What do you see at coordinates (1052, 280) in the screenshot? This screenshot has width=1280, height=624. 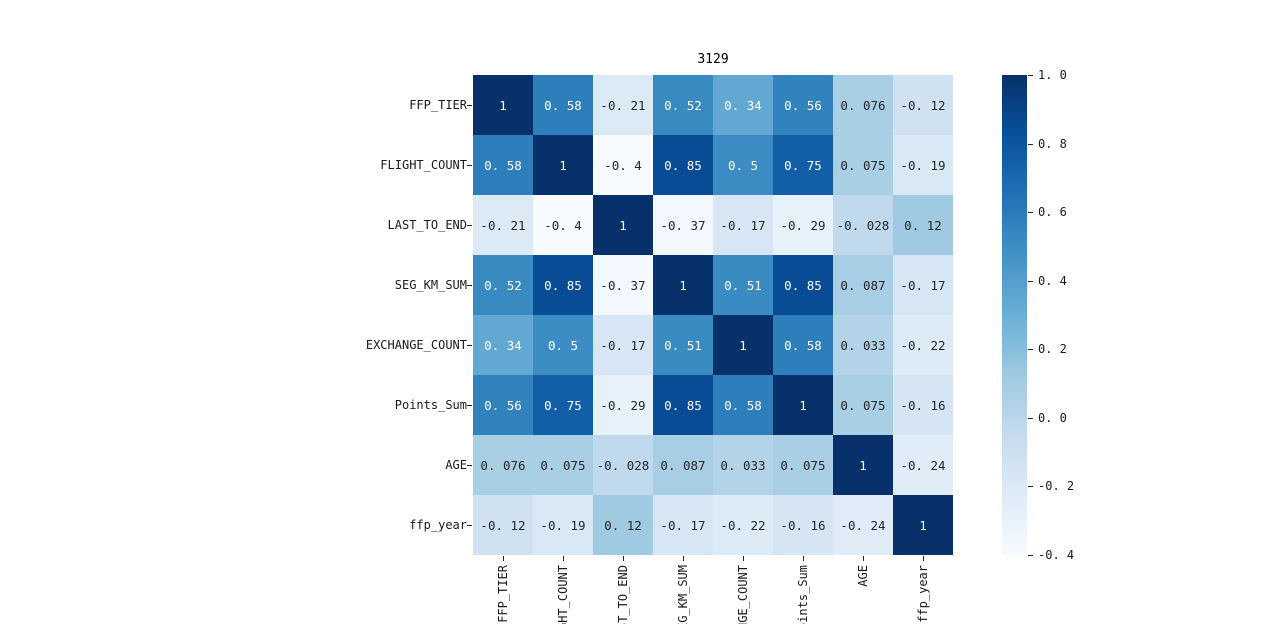 I see `colorbar-tick-label: 0. 4` at bounding box center [1052, 280].